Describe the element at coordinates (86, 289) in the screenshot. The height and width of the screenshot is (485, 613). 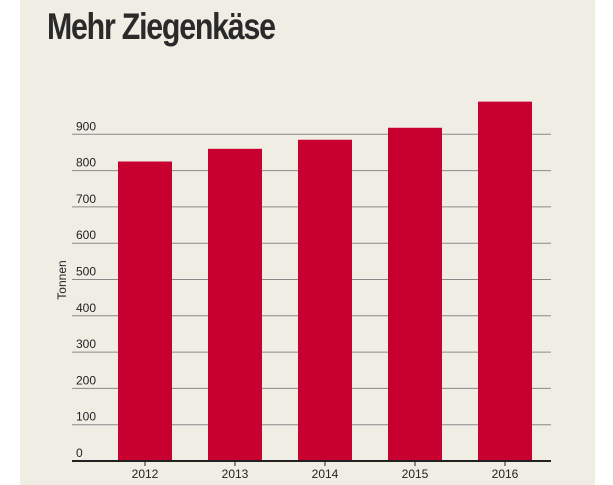
I see `y-tick-labels: 0 100 200 300 400 500 600 700 800 900` at that location.